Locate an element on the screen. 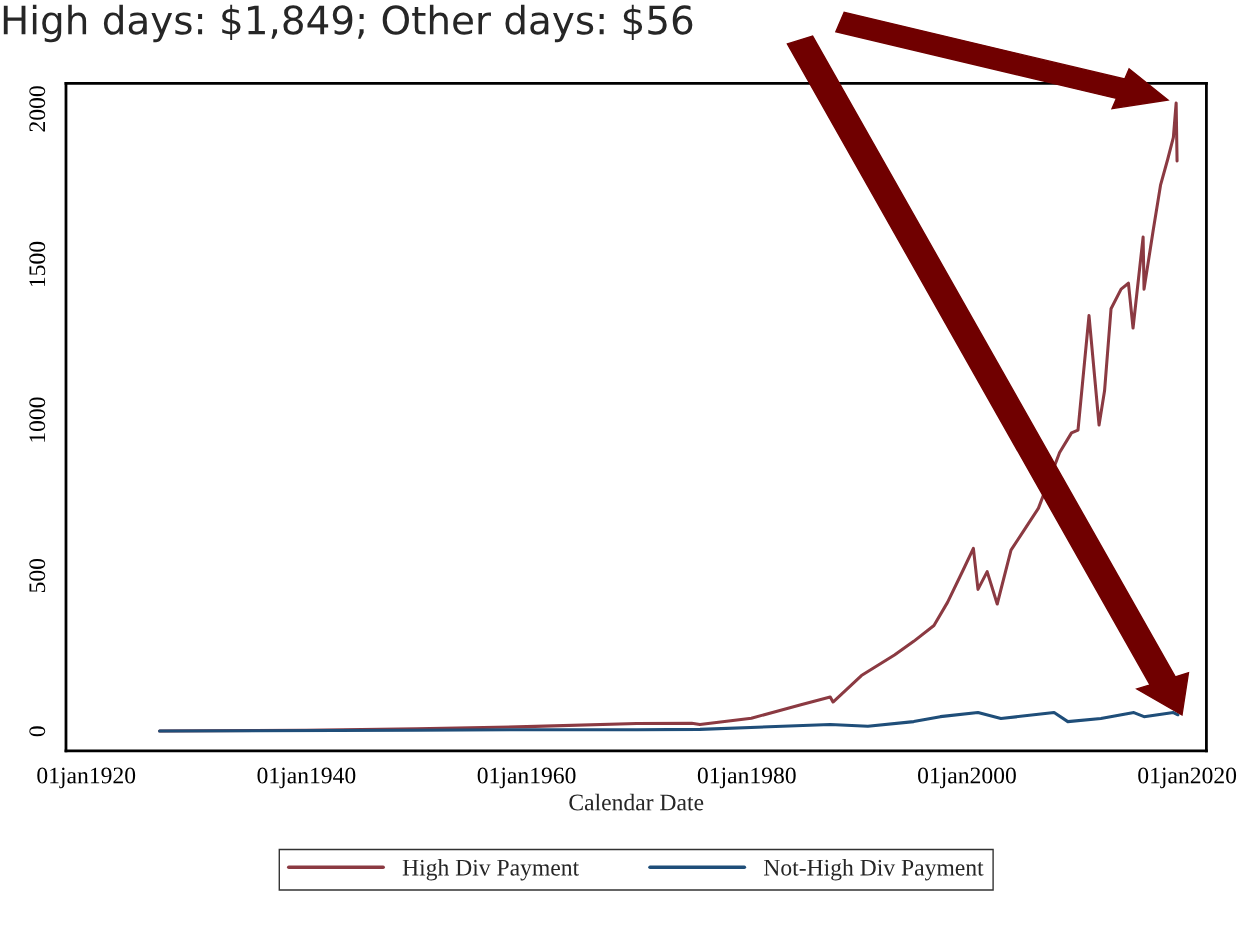 Image resolution: width=1245 pixels, height=927 pixels. x-tick-label: 01jan2000 is located at coordinates (967, 778).